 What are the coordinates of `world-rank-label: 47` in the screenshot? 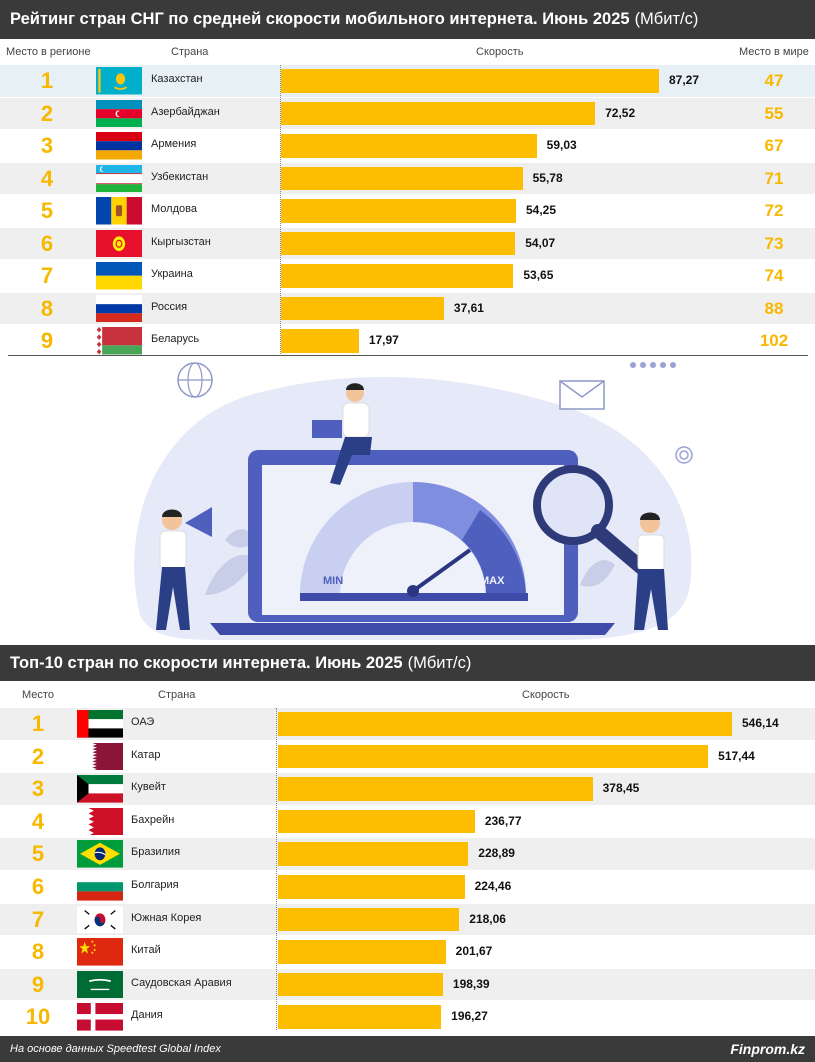 It's located at (774, 80).